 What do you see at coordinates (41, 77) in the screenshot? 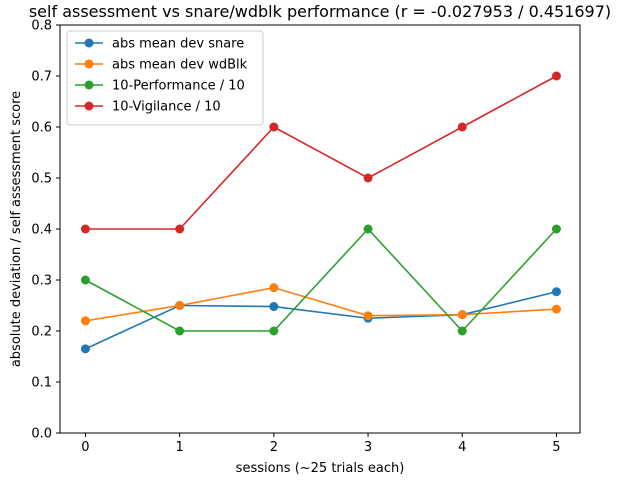
I see `y-tick-label: 0.7` at bounding box center [41, 77].